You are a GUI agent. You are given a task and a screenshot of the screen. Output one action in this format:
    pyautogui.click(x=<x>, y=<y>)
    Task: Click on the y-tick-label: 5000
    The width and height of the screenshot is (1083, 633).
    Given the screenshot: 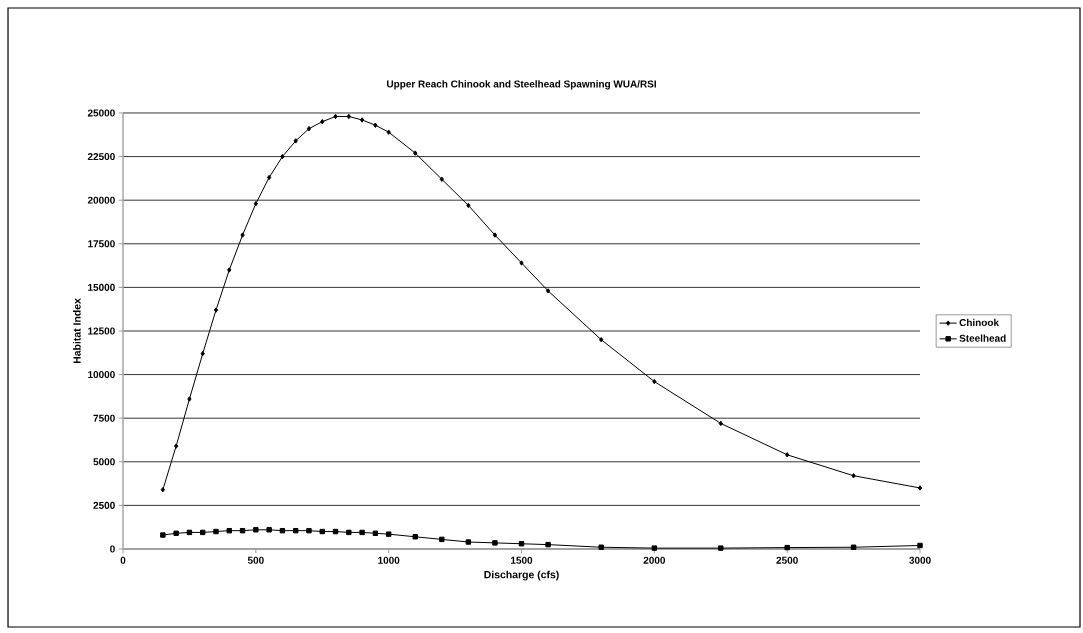 What is the action you would take?
    pyautogui.click(x=104, y=462)
    